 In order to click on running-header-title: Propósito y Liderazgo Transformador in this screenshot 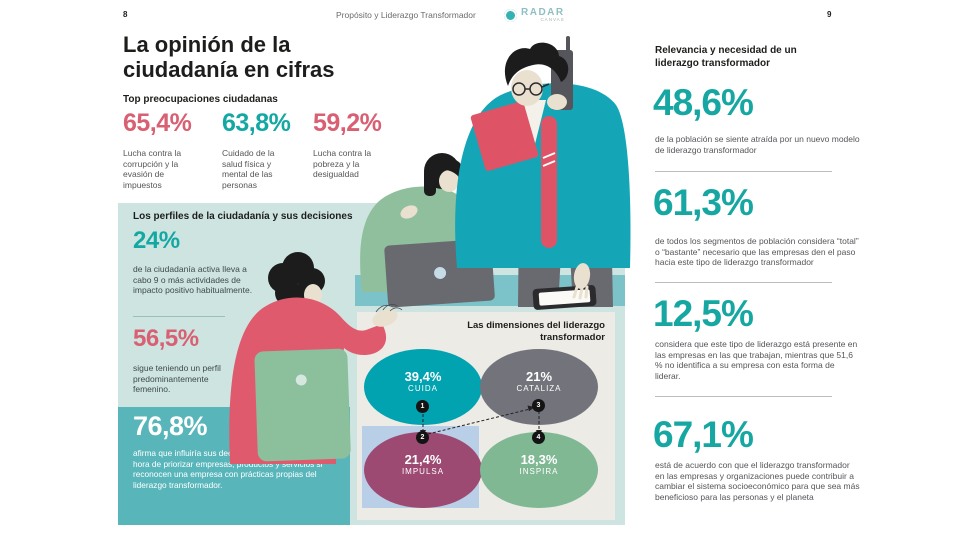, I will do `click(406, 15)`.